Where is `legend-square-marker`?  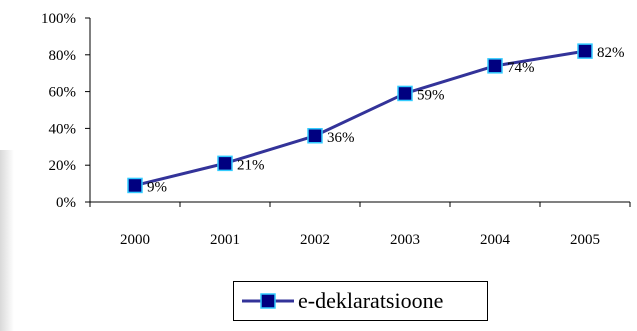 legend-square-marker is located at coordinates (268, 301).